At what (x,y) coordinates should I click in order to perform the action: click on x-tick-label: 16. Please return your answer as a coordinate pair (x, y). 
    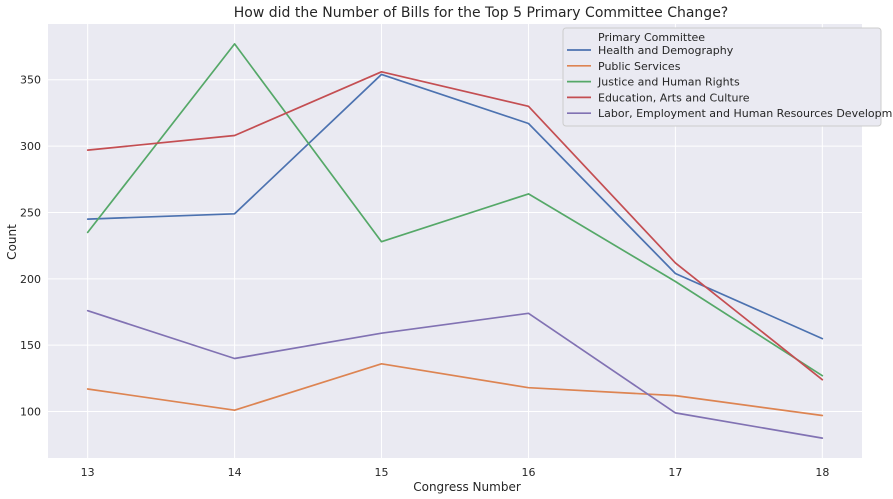
    Looking at the image, I should click on (528, 472).